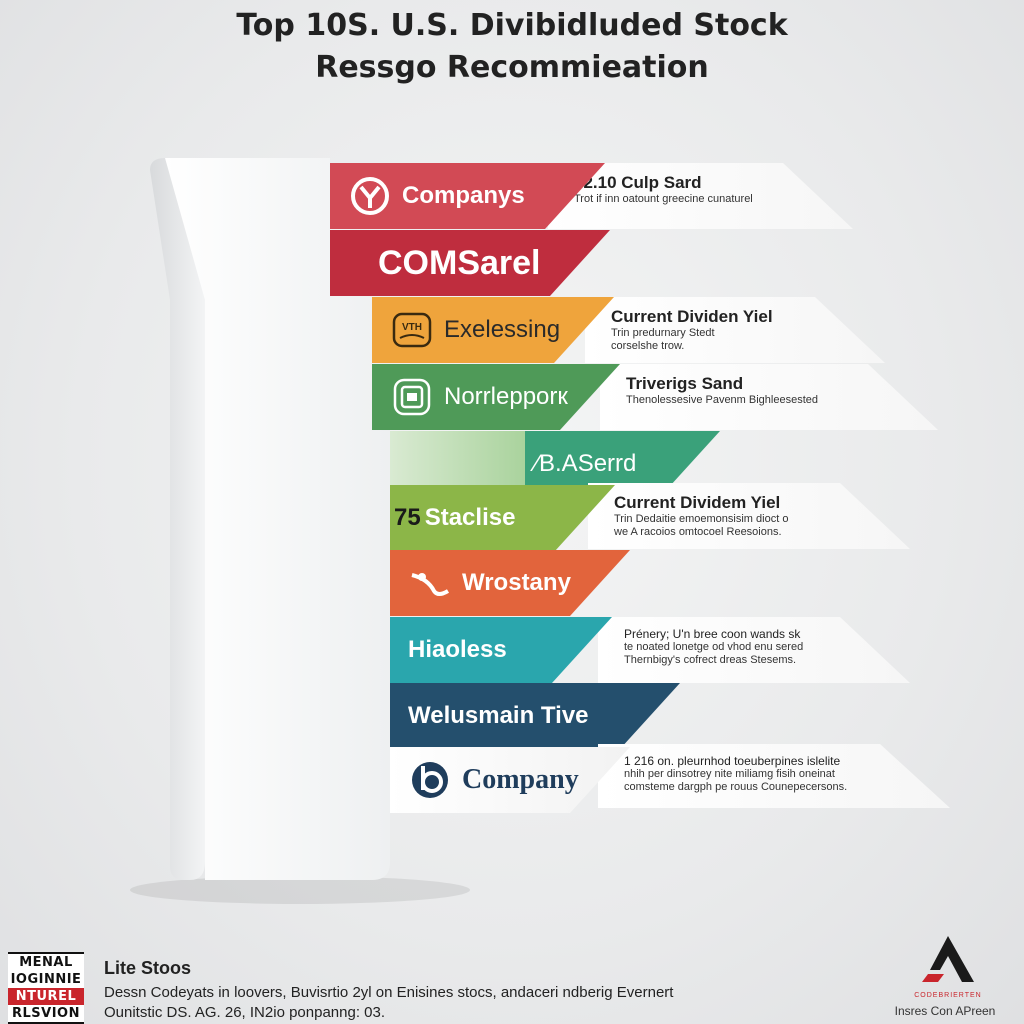 The image size is (1024, 1024). I want to click on logo-tagline: Insres Con APreen, so click(945, 1011).